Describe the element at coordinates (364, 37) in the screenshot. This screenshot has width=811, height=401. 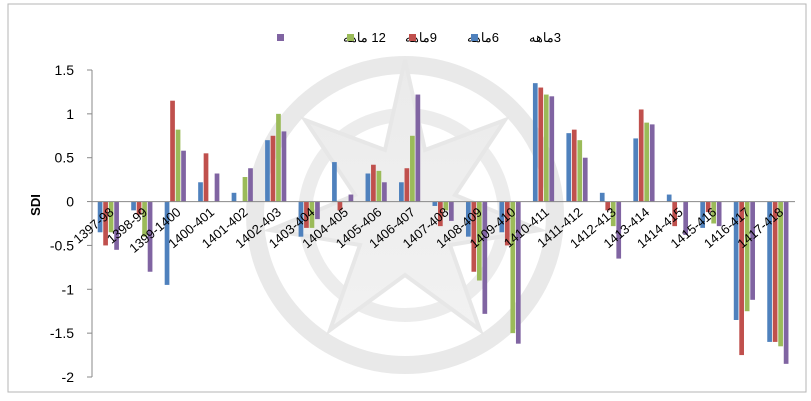
I see `legend-label: 12 ماهه` at that location.